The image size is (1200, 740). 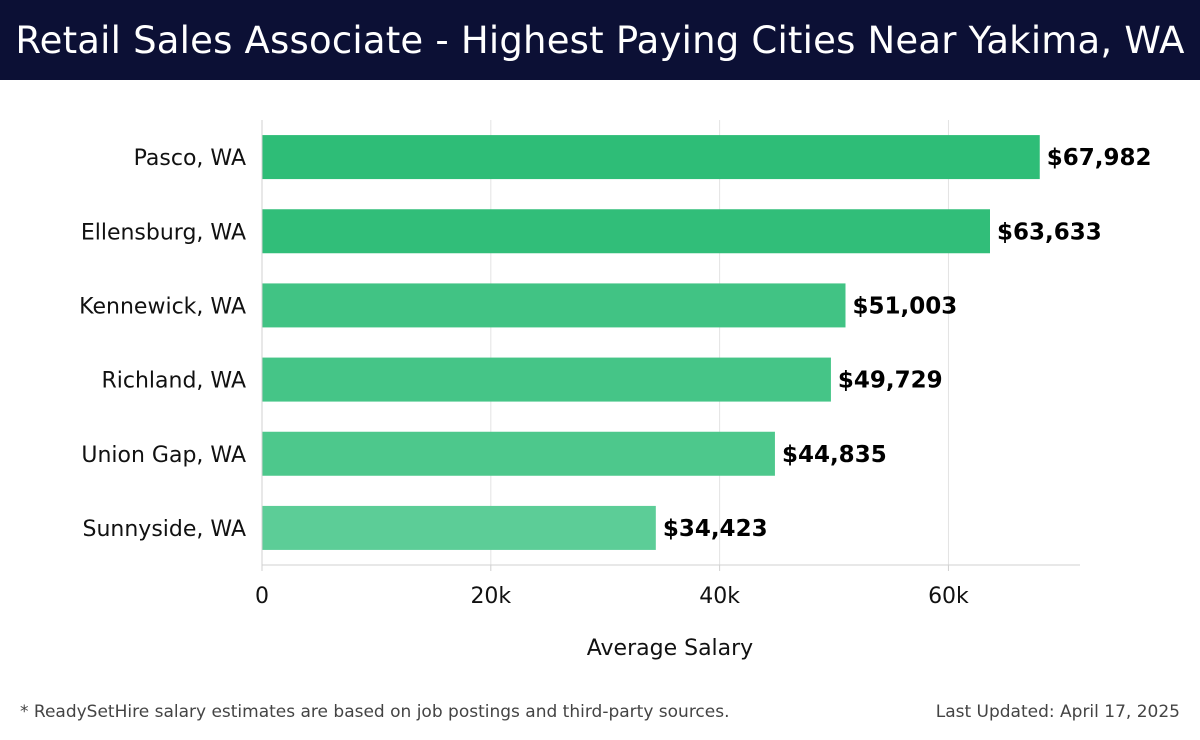 What do you see at coordinates (1099, 158) in the screenshot?
I see `value-label: $67,982` at bounding box center [1099, 158].